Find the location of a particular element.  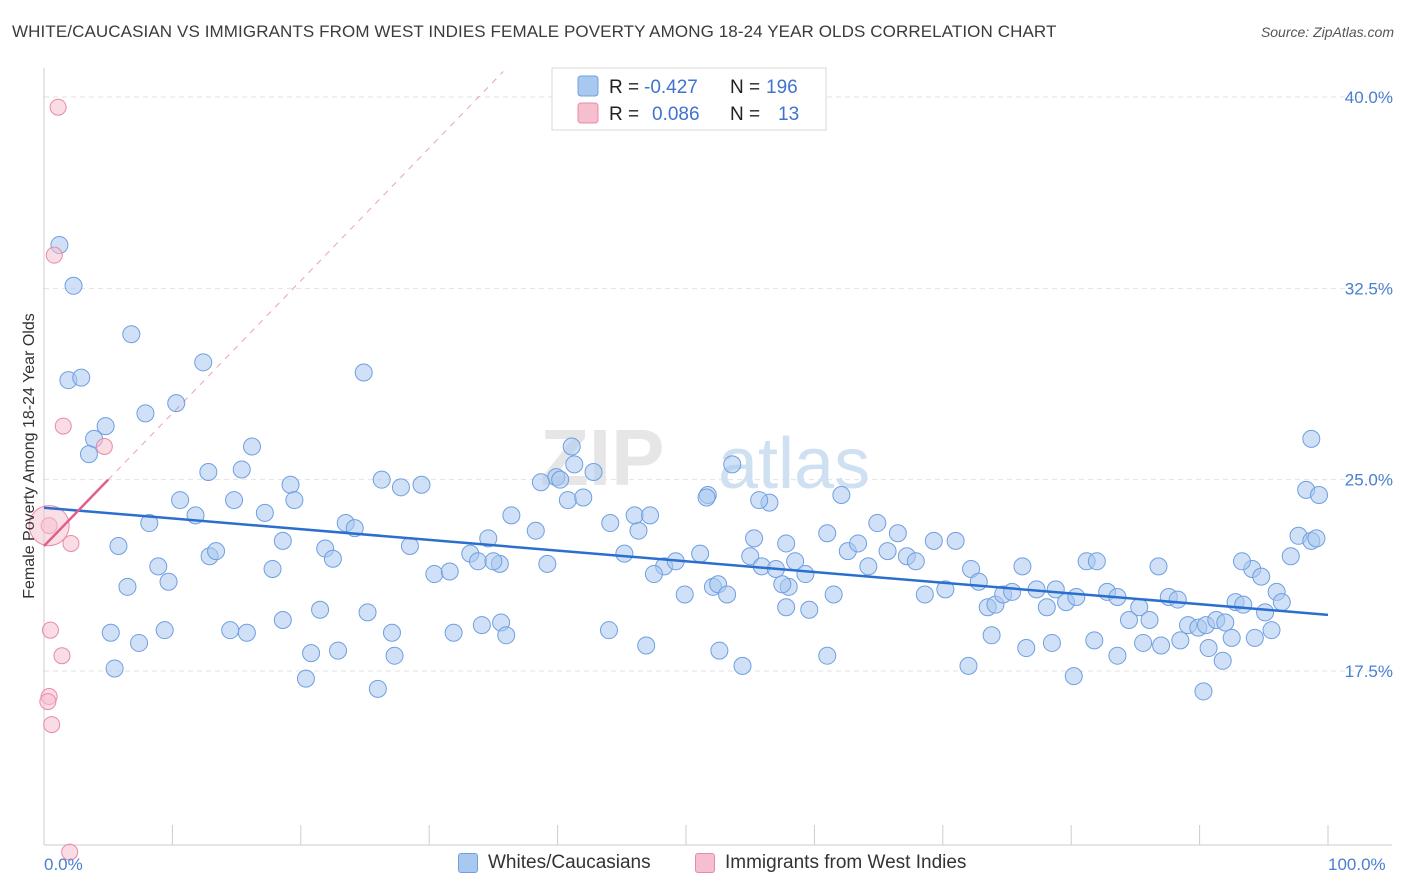

x-axis-ticks is located at coordinates (686, 835).